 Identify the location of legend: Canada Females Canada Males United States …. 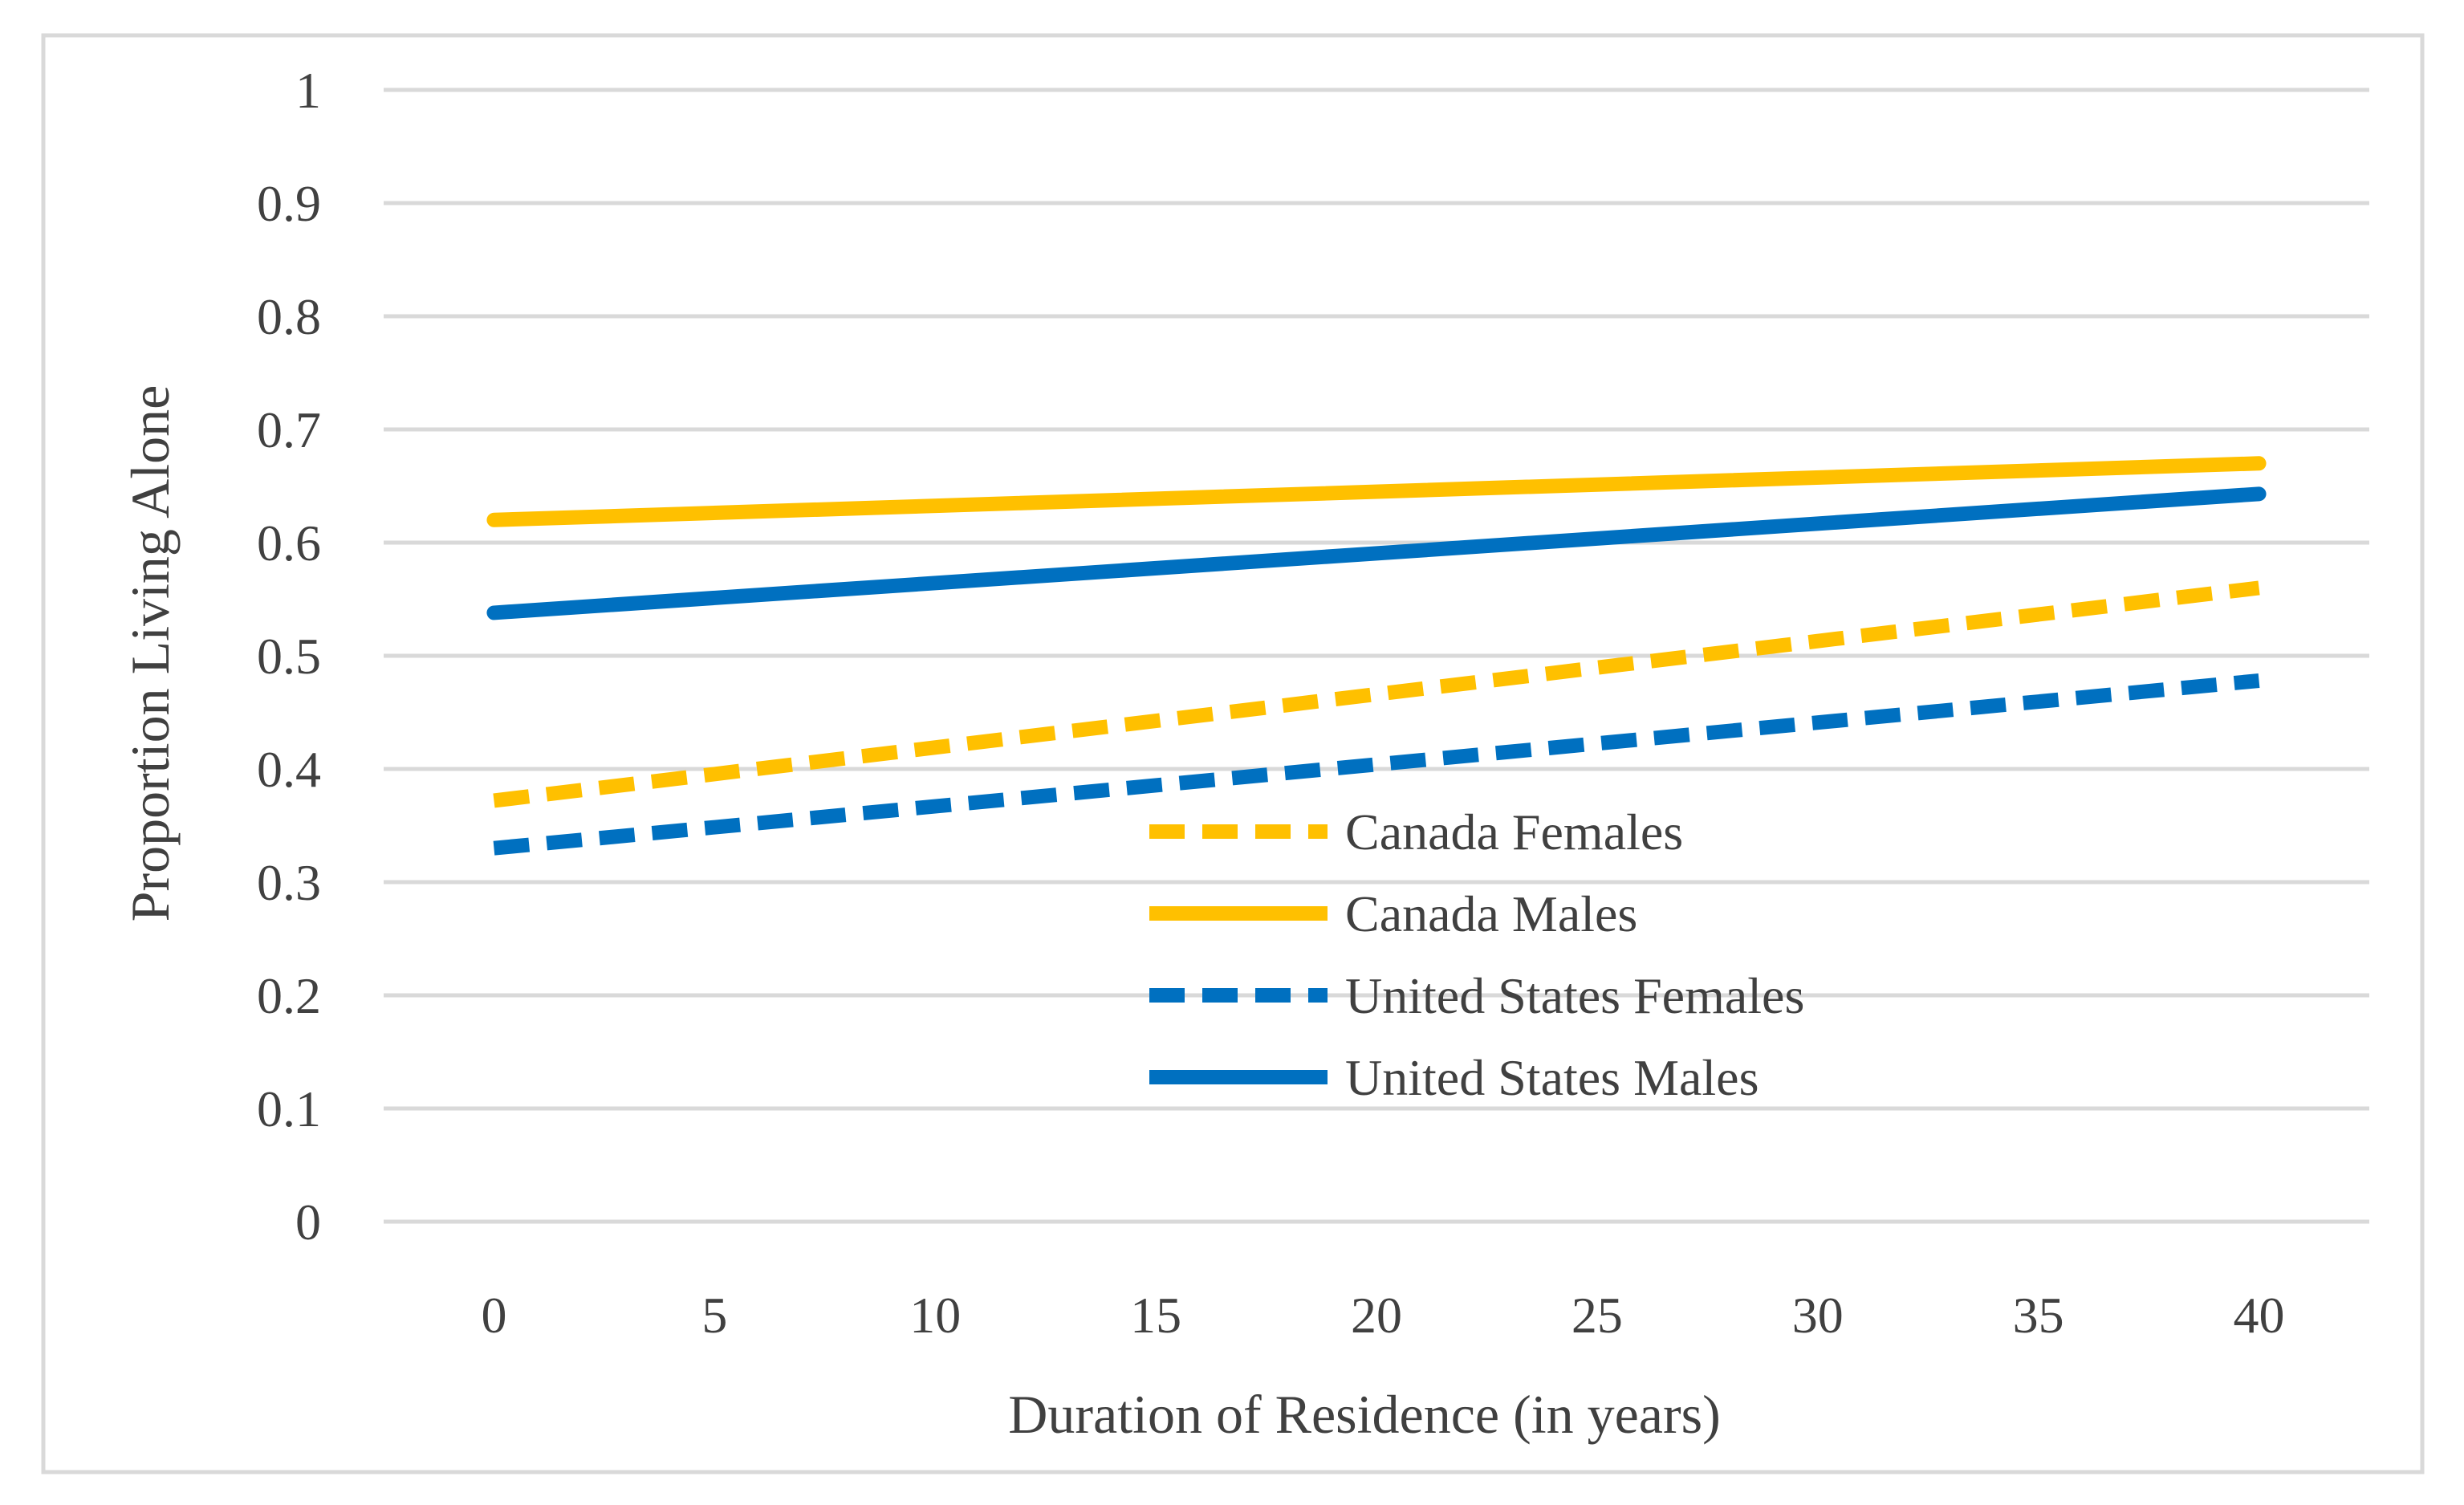
(1476, 954).